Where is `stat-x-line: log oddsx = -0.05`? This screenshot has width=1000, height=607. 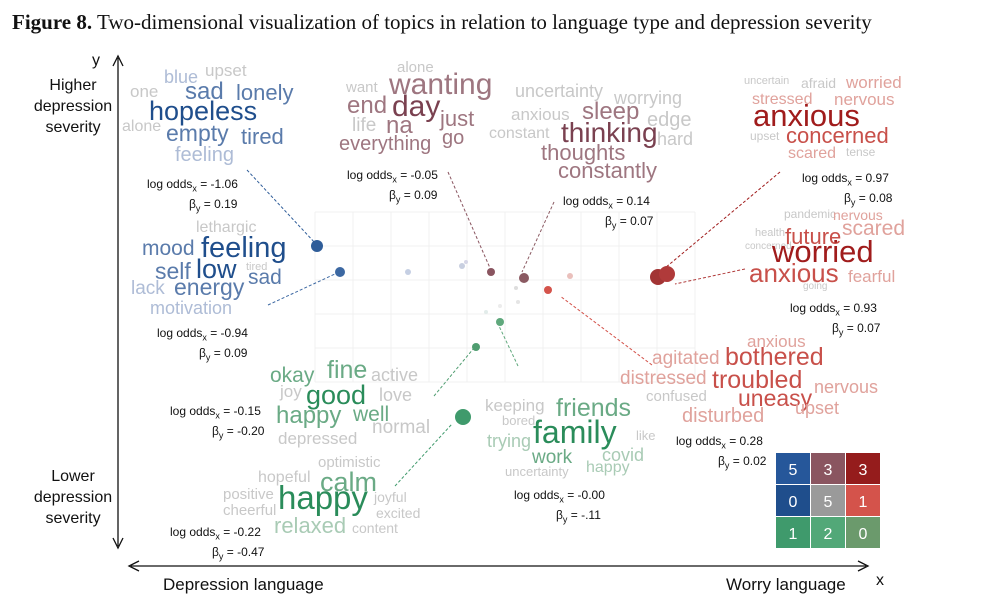 stat-x-line: log oddsx = -0.05 is located at coordinates (392, 176).